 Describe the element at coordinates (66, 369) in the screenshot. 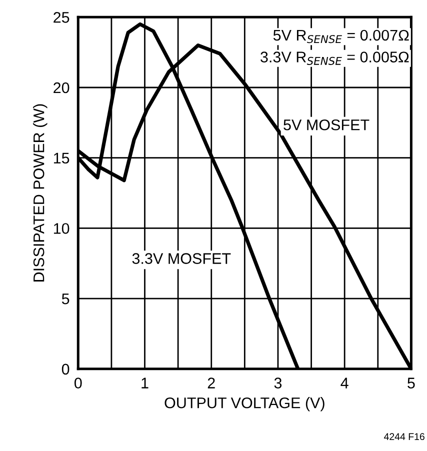

I see `y-tick-label: 0` at that location.